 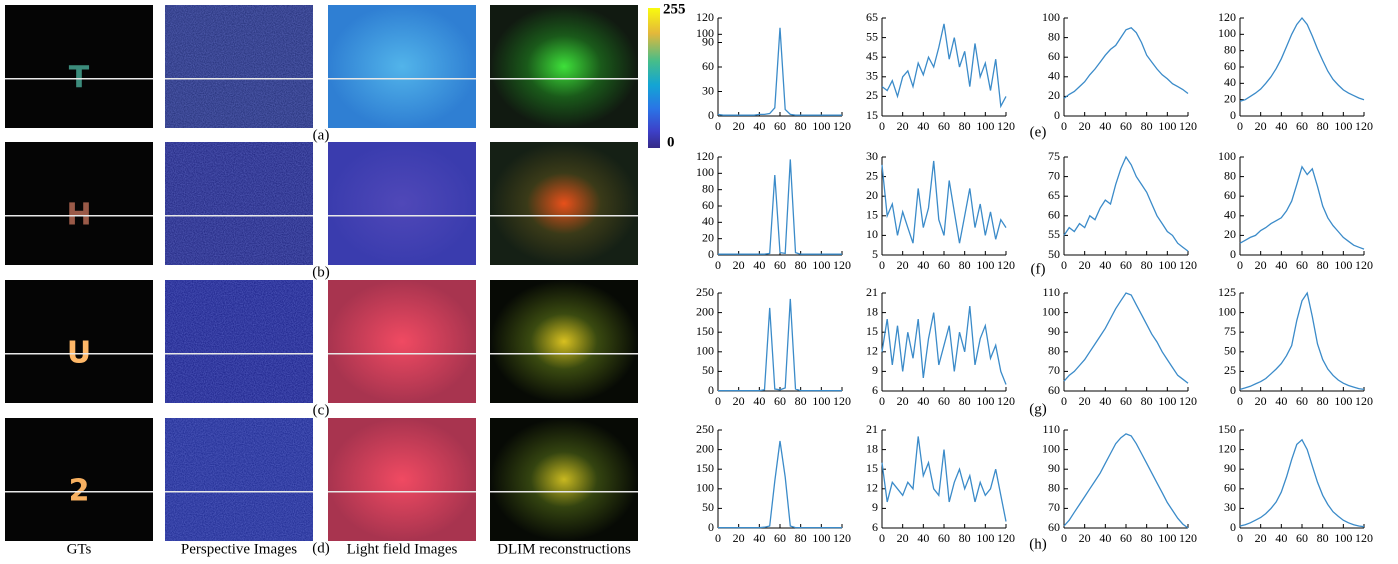 I want to click on light-field-image, so click(x=402, y=341).